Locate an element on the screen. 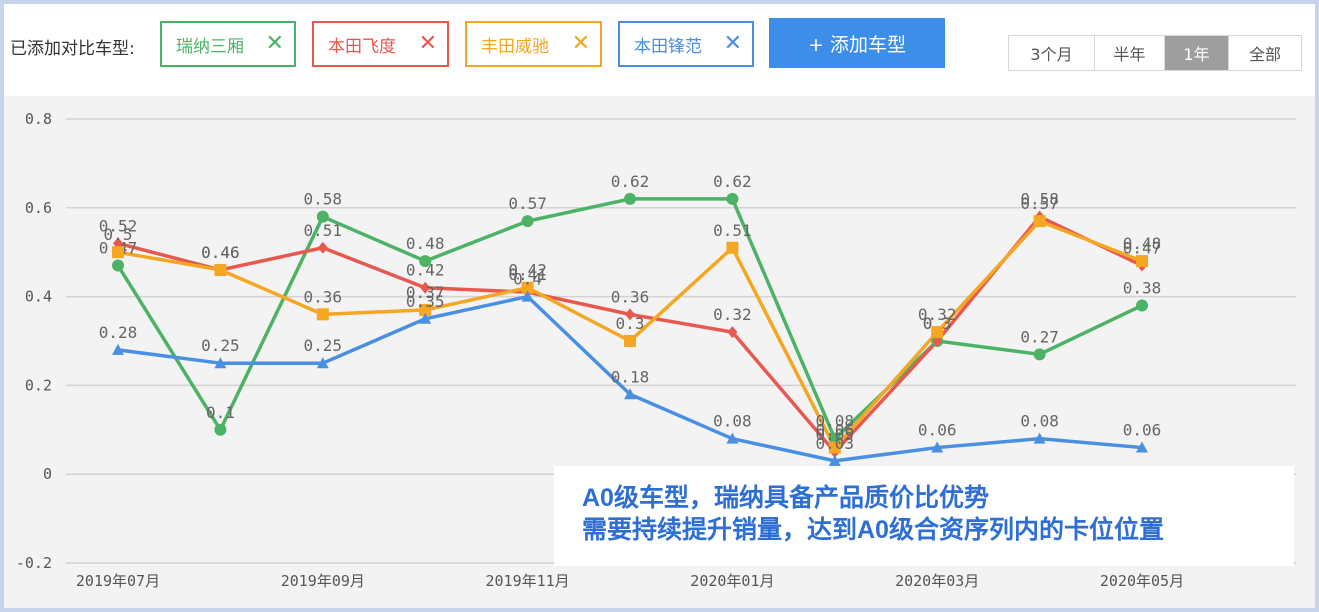 This screenshot has height=612, width=1319. y-tick-label: 0.6 is located at coordinates (38, 208).